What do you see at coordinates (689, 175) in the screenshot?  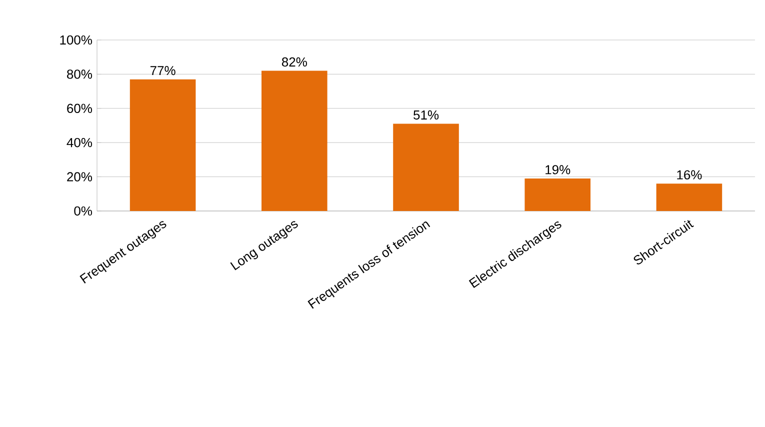 I see `data-label: 16%` at bounding box center [689, 175].